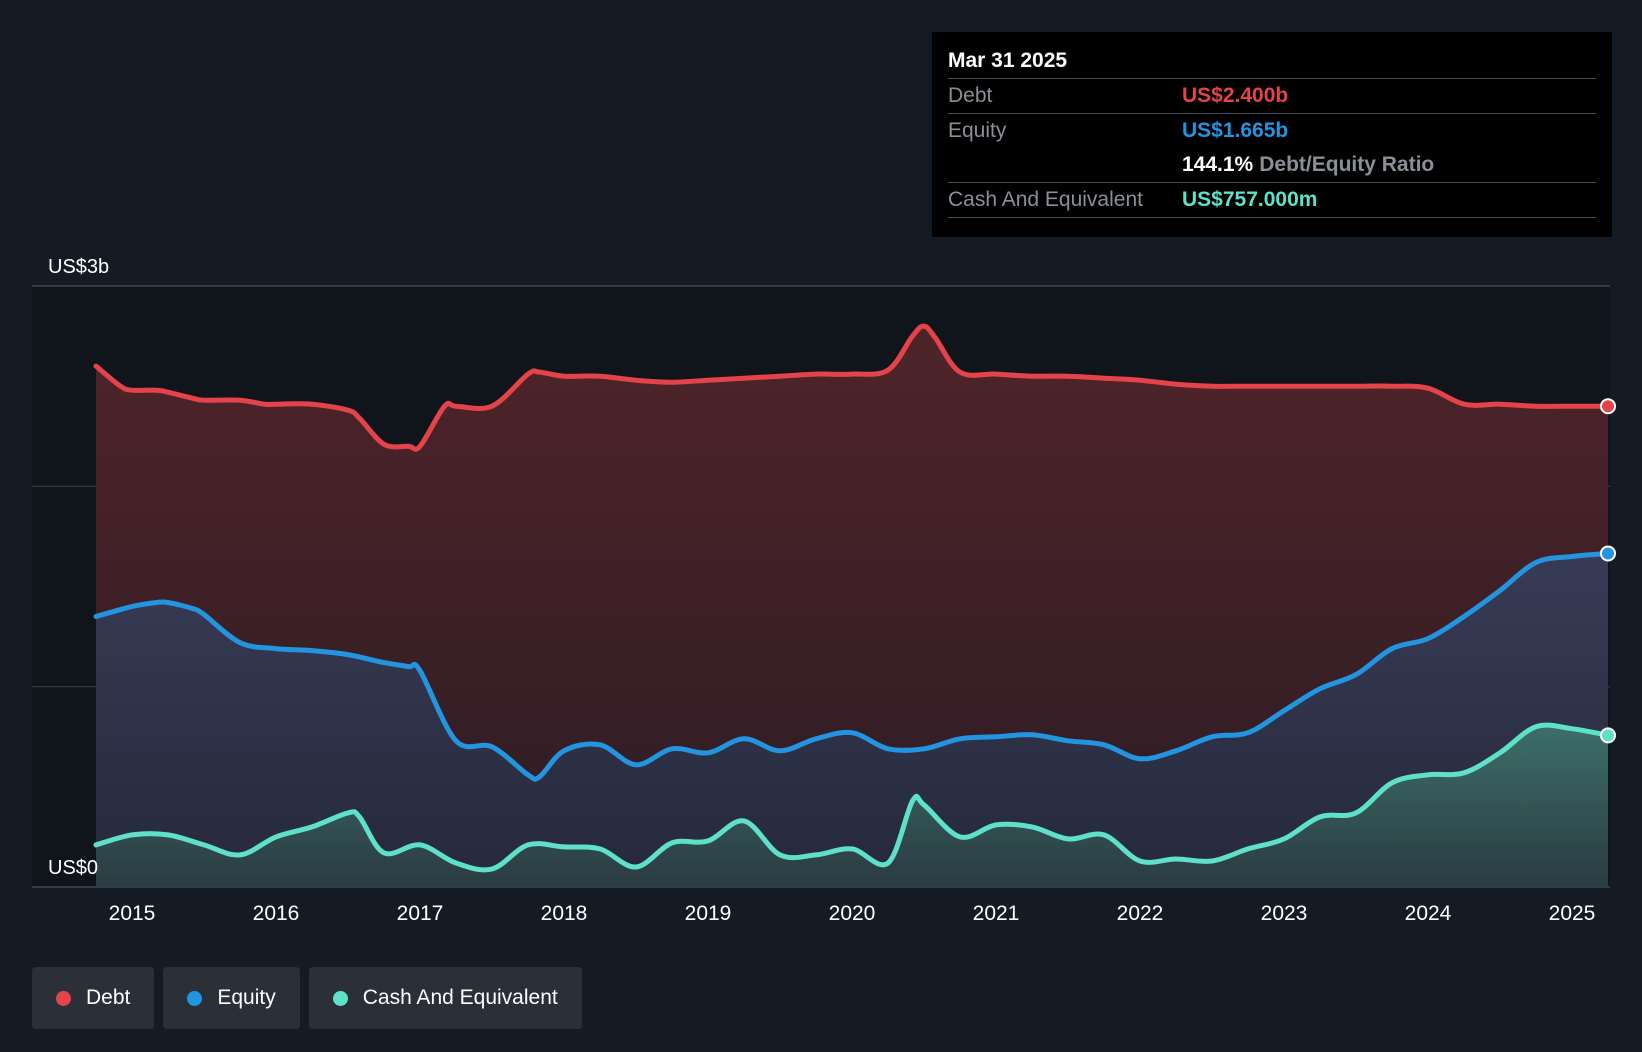 Image resolution: width=1642 pixels, height=1052 pixels. I want to click on x-tick-label: 2024, so click(1428, 913).